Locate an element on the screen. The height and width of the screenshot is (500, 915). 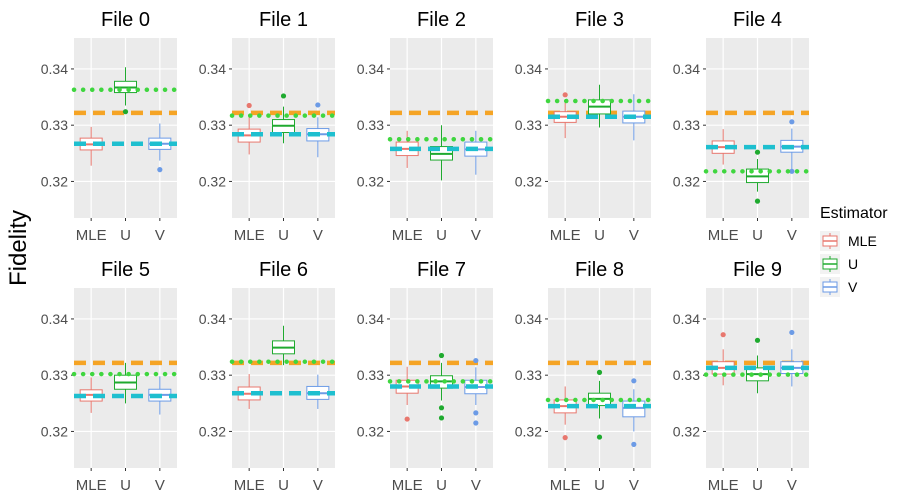
facet-panel: 0.32 0.33 0.34 File 6 MLE U V is located at coordinates (268, 376).